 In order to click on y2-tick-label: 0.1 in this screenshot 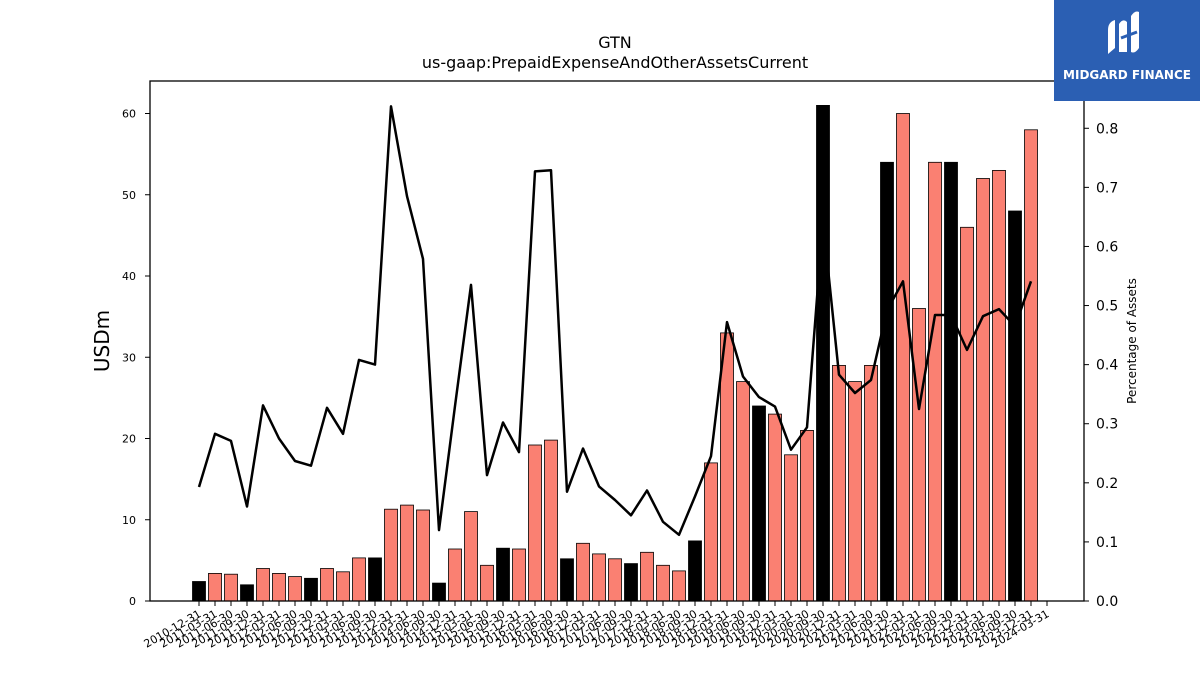, I will do `click(1107, 543)`.